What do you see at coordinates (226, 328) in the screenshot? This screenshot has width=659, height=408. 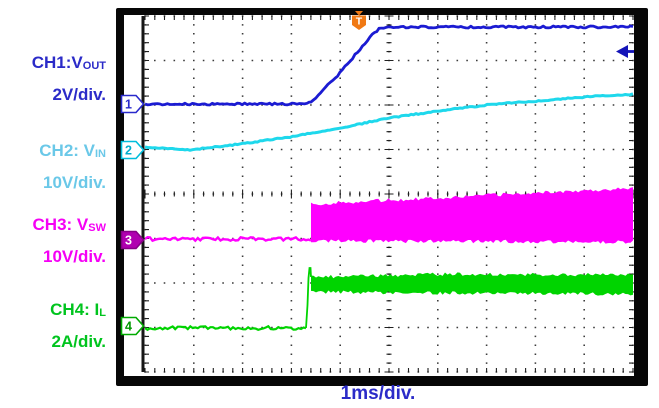 I see `ch4-trace-baseline` at bounding box center [226, 328].